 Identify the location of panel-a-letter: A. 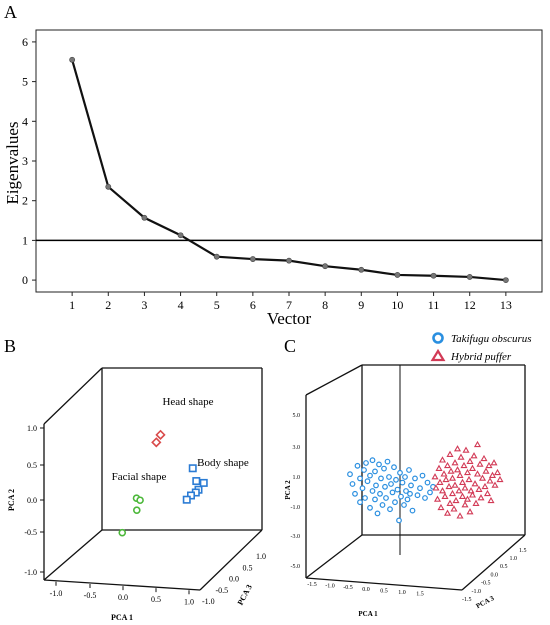
(10, 12).